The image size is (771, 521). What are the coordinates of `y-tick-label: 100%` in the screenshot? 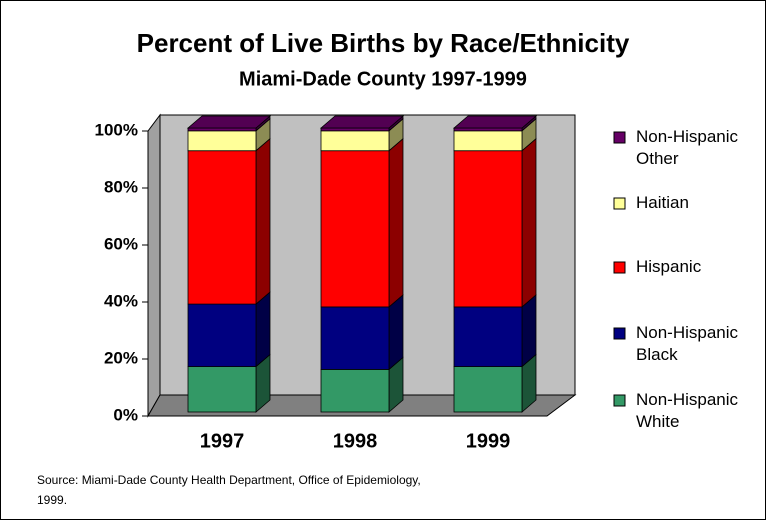 It's located at (116, 129).